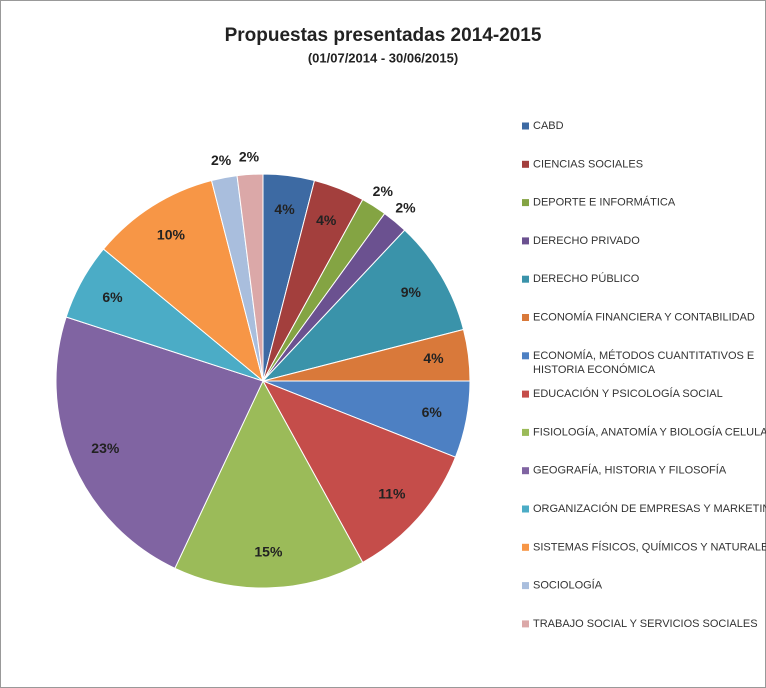  What do you see at coordinates (392, 493) in the screenshot?
I see `data-label: 11%` at bounding box center [392, 493].